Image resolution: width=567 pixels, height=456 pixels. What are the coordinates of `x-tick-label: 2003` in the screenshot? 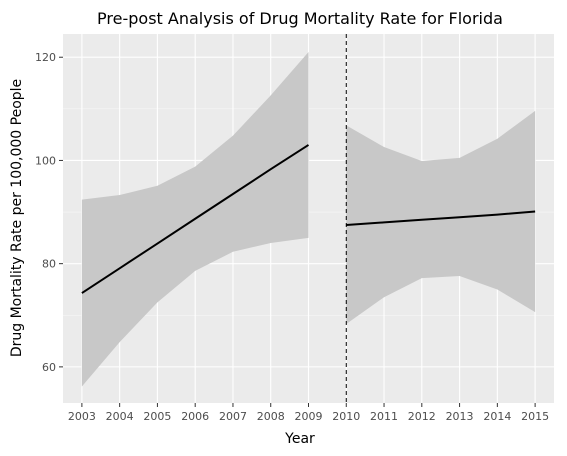 It's located at (82, 416).